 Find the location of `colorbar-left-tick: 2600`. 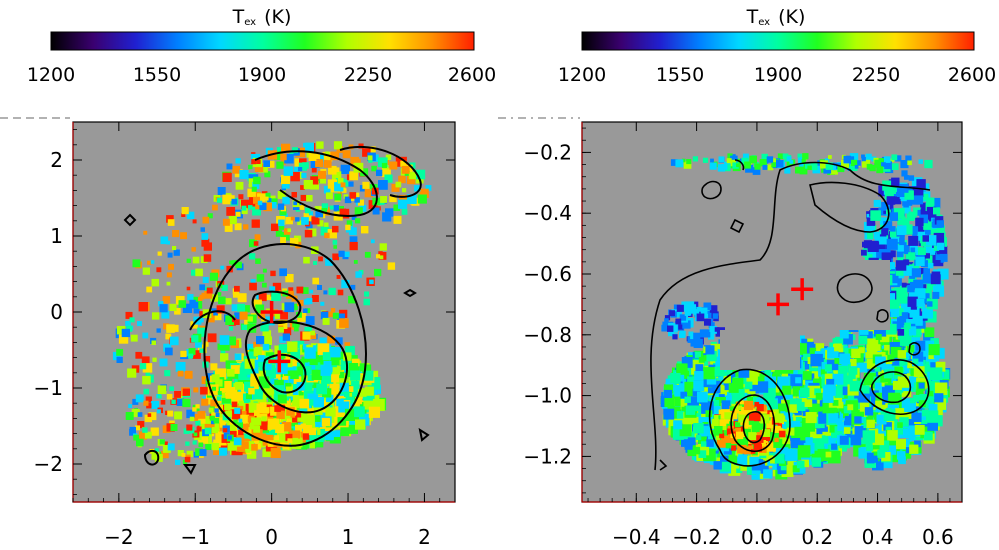

colorbar-left-tick: 2600 is located at coordinates (472, 75).